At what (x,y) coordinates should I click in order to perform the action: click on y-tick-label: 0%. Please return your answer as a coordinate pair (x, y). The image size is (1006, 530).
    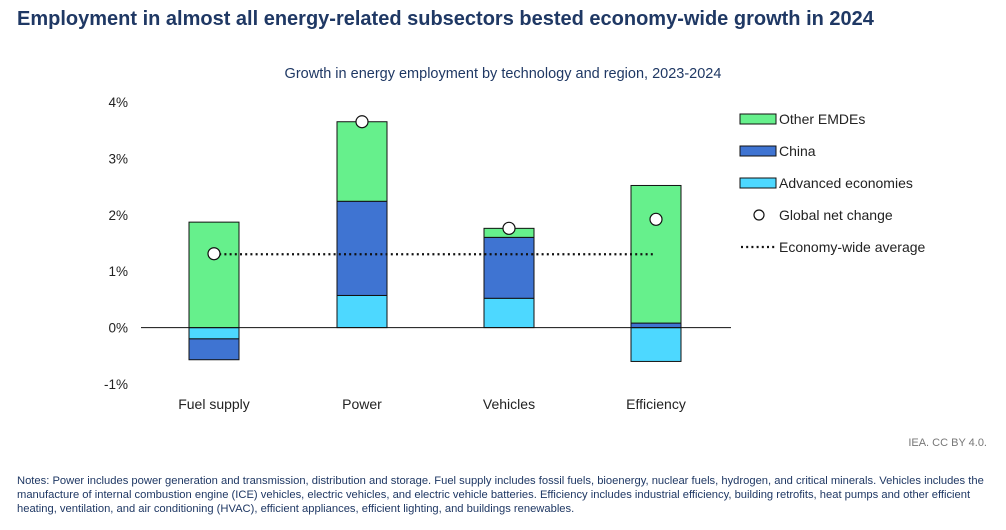
    Looking at the image, I should click on (118, 328).